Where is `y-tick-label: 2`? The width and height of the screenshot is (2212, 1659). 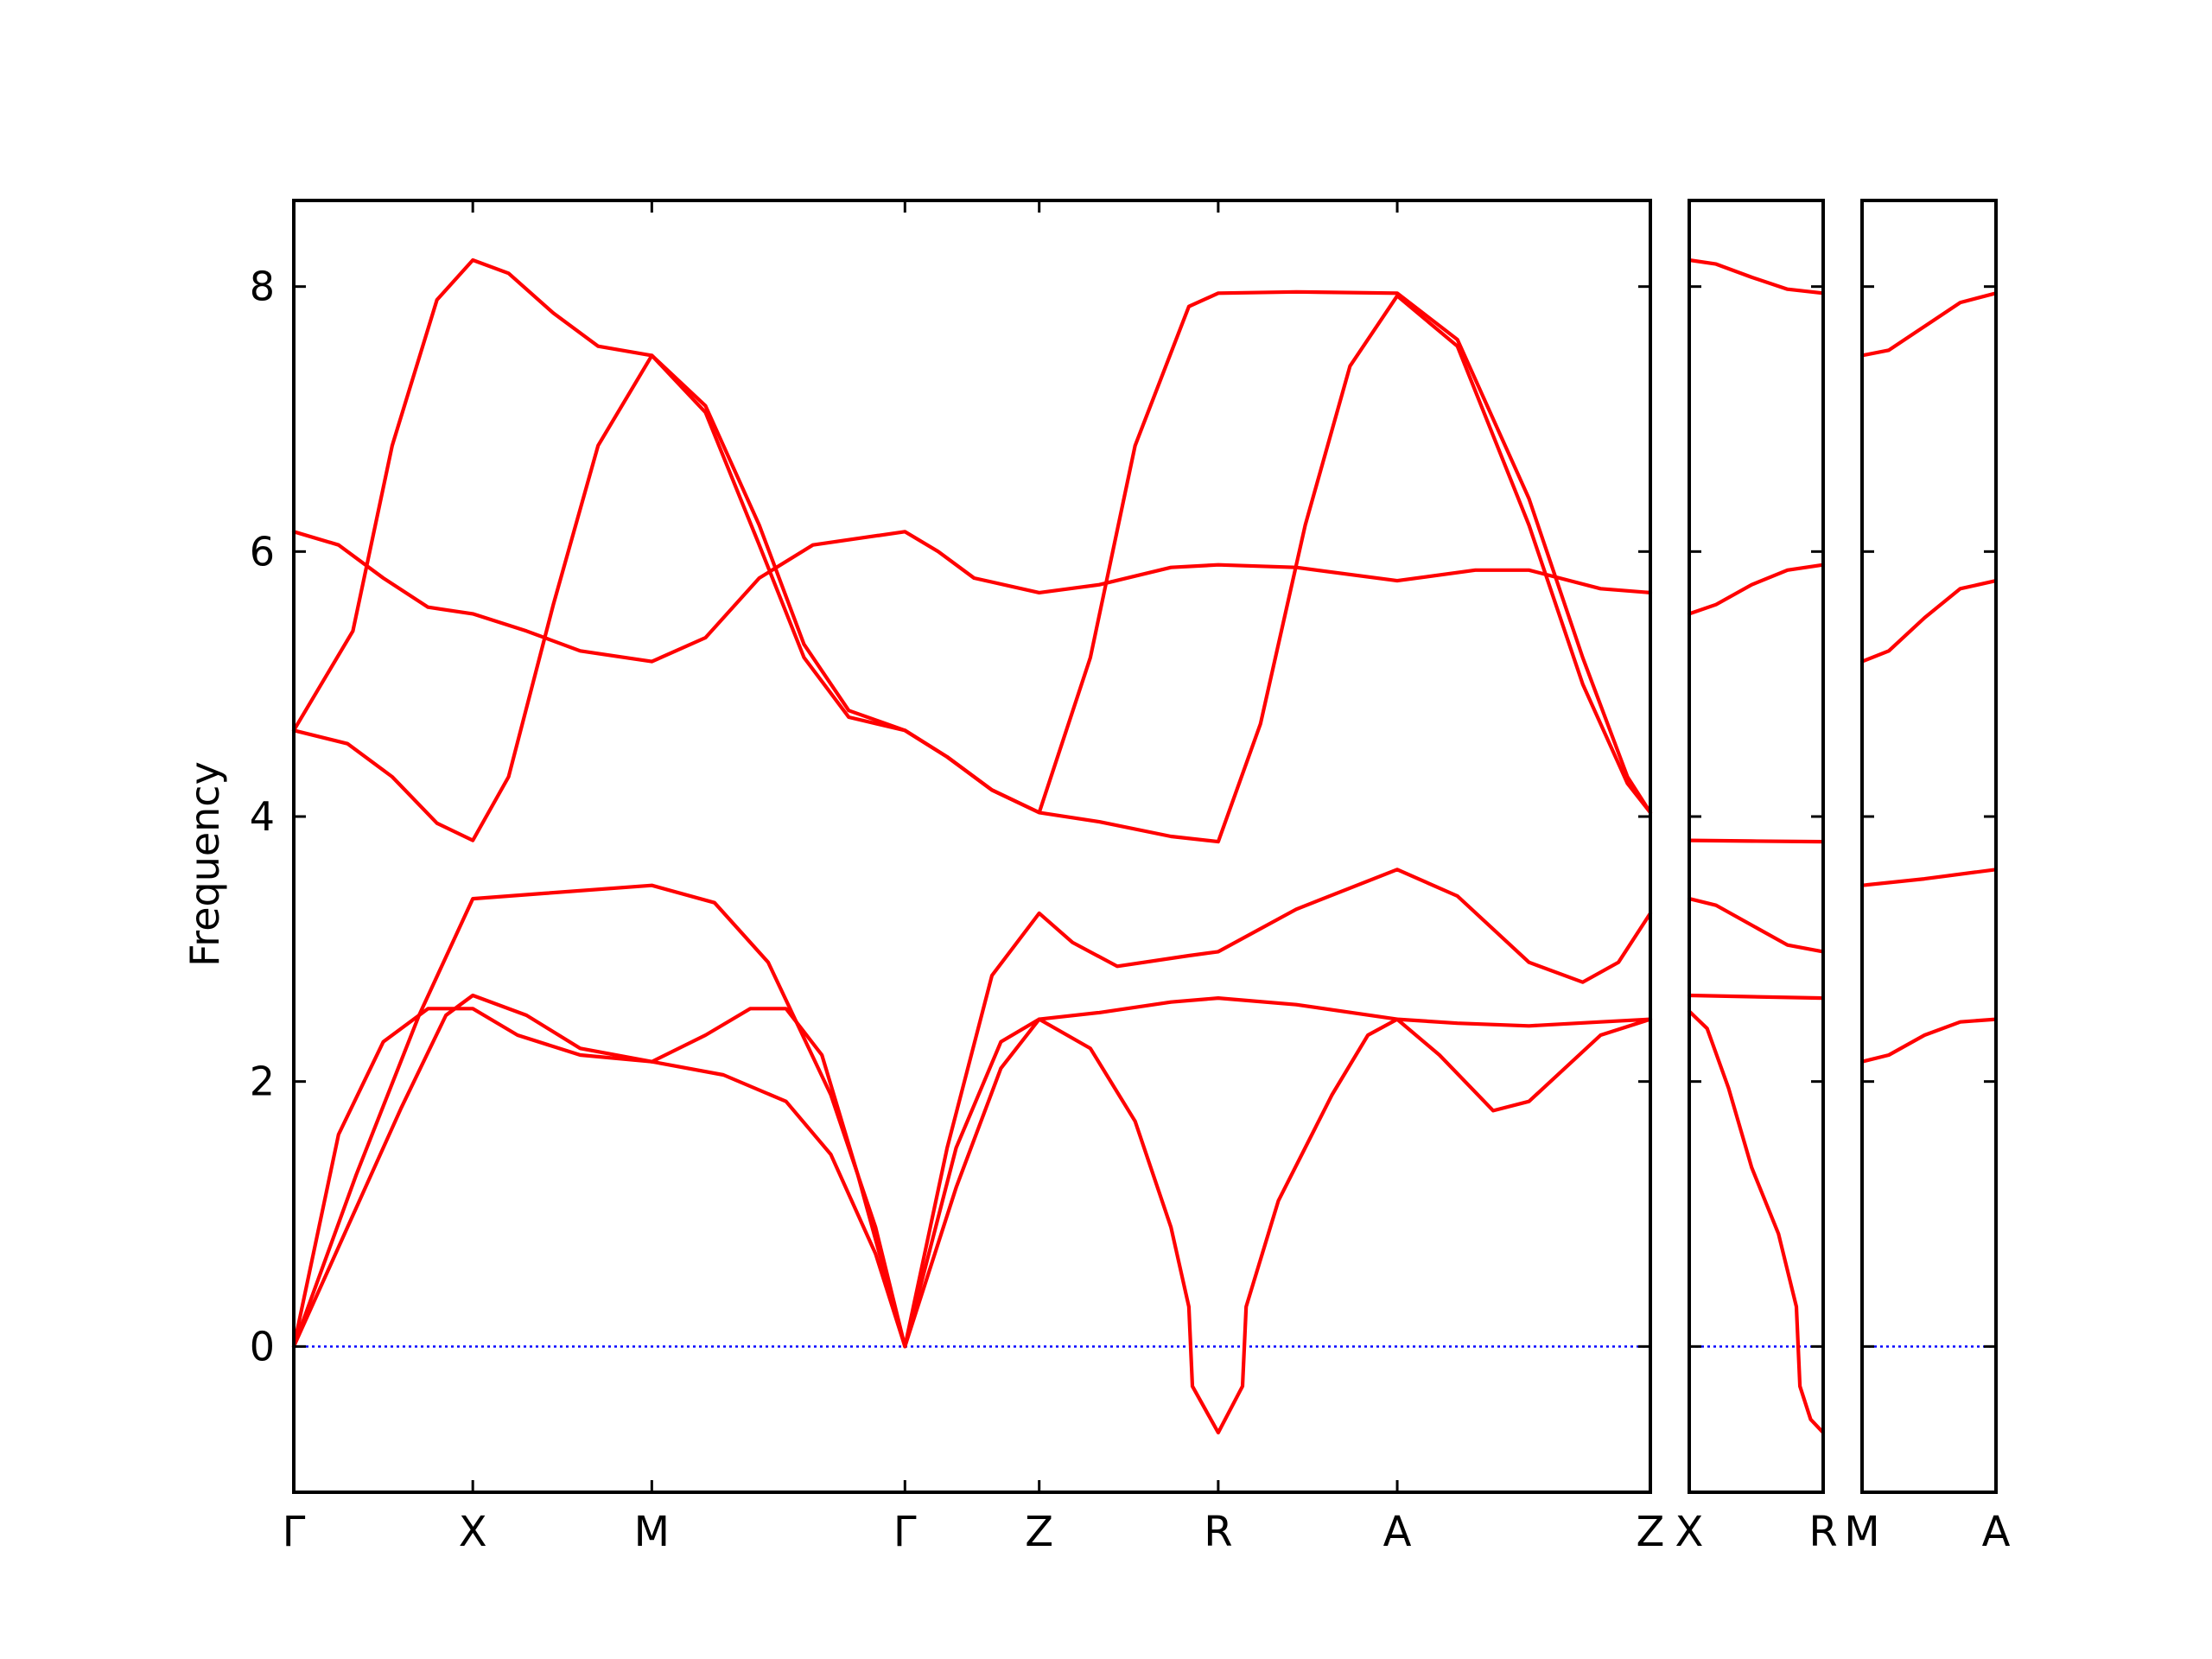
y-tick-label: 2 is located at coordinates (262, 1081).